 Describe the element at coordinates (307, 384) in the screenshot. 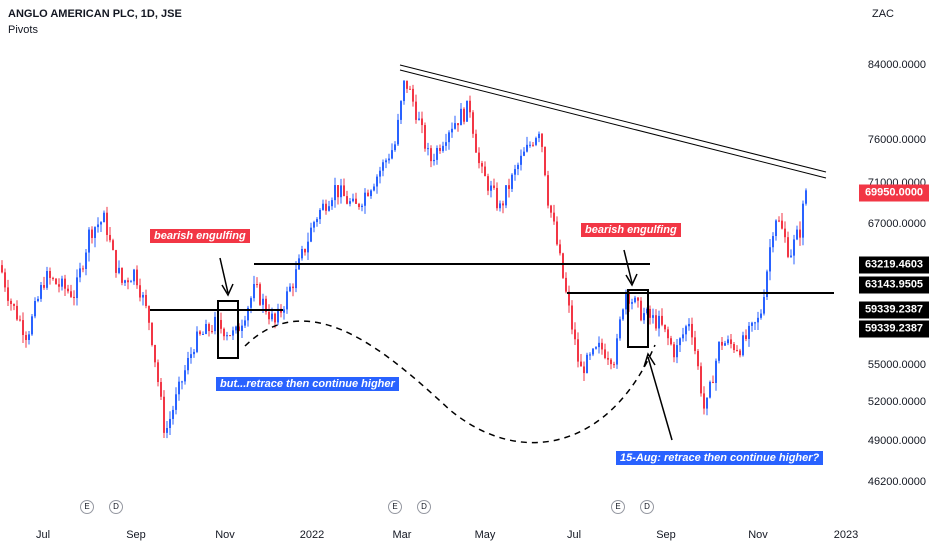

I see `annotation-retrace-1: but...retrace then continue higher` at that location.